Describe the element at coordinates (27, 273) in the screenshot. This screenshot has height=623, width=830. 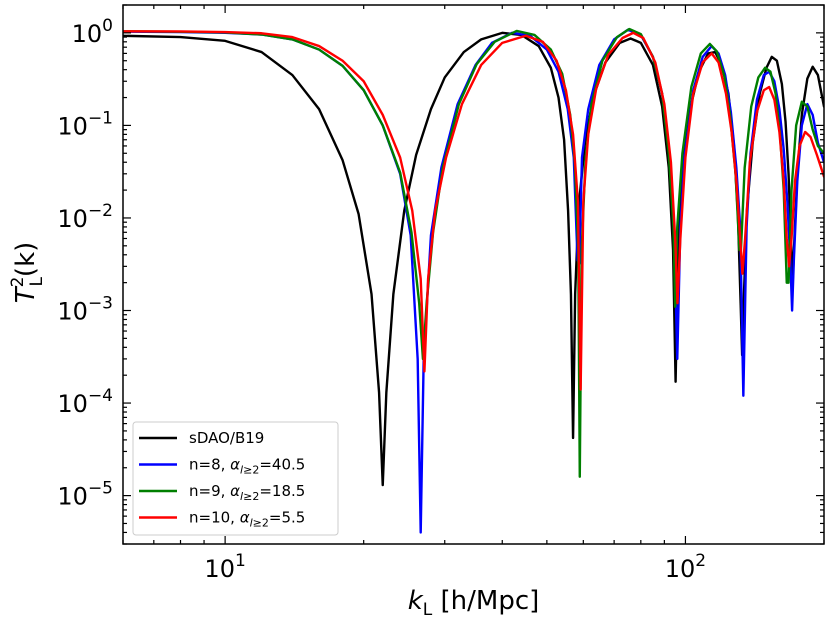
I see `y-axis-label: T2L(k)` at that location.